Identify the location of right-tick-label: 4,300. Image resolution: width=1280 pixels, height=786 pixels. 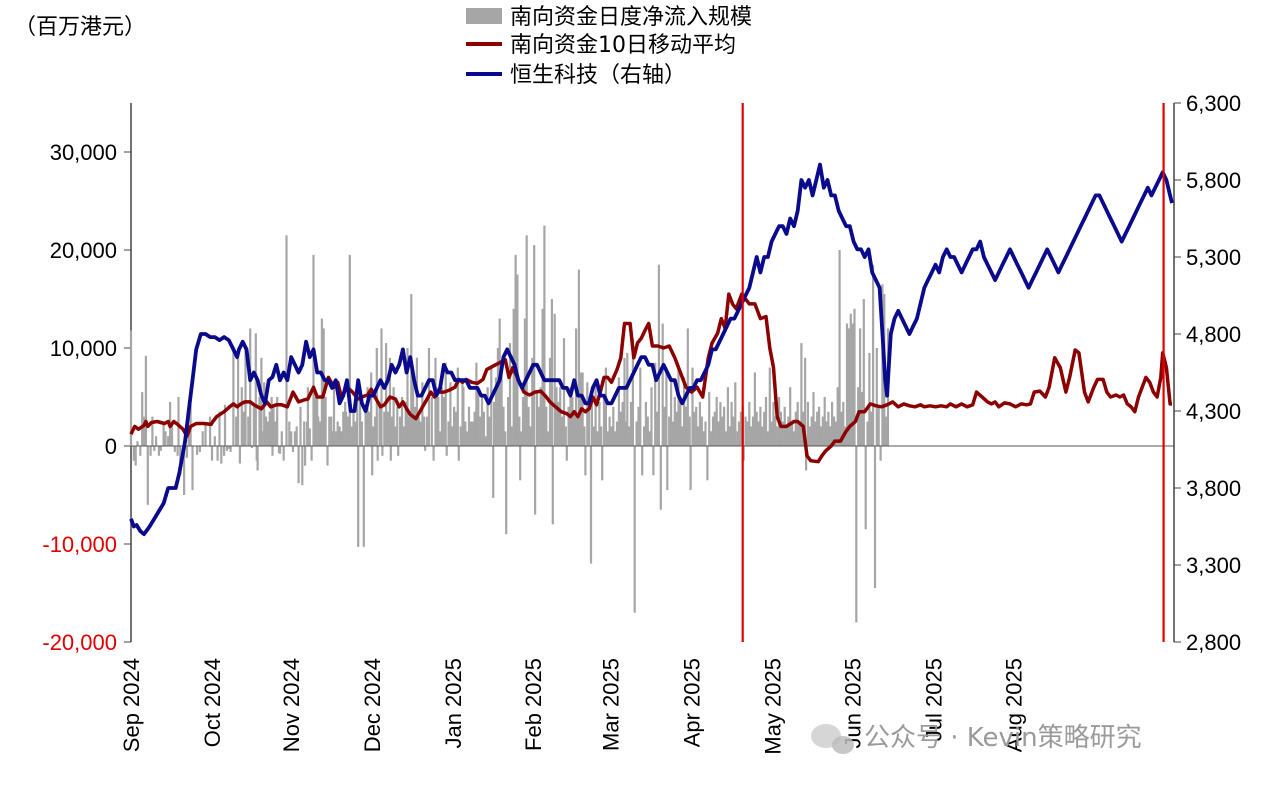
(1213, 411).